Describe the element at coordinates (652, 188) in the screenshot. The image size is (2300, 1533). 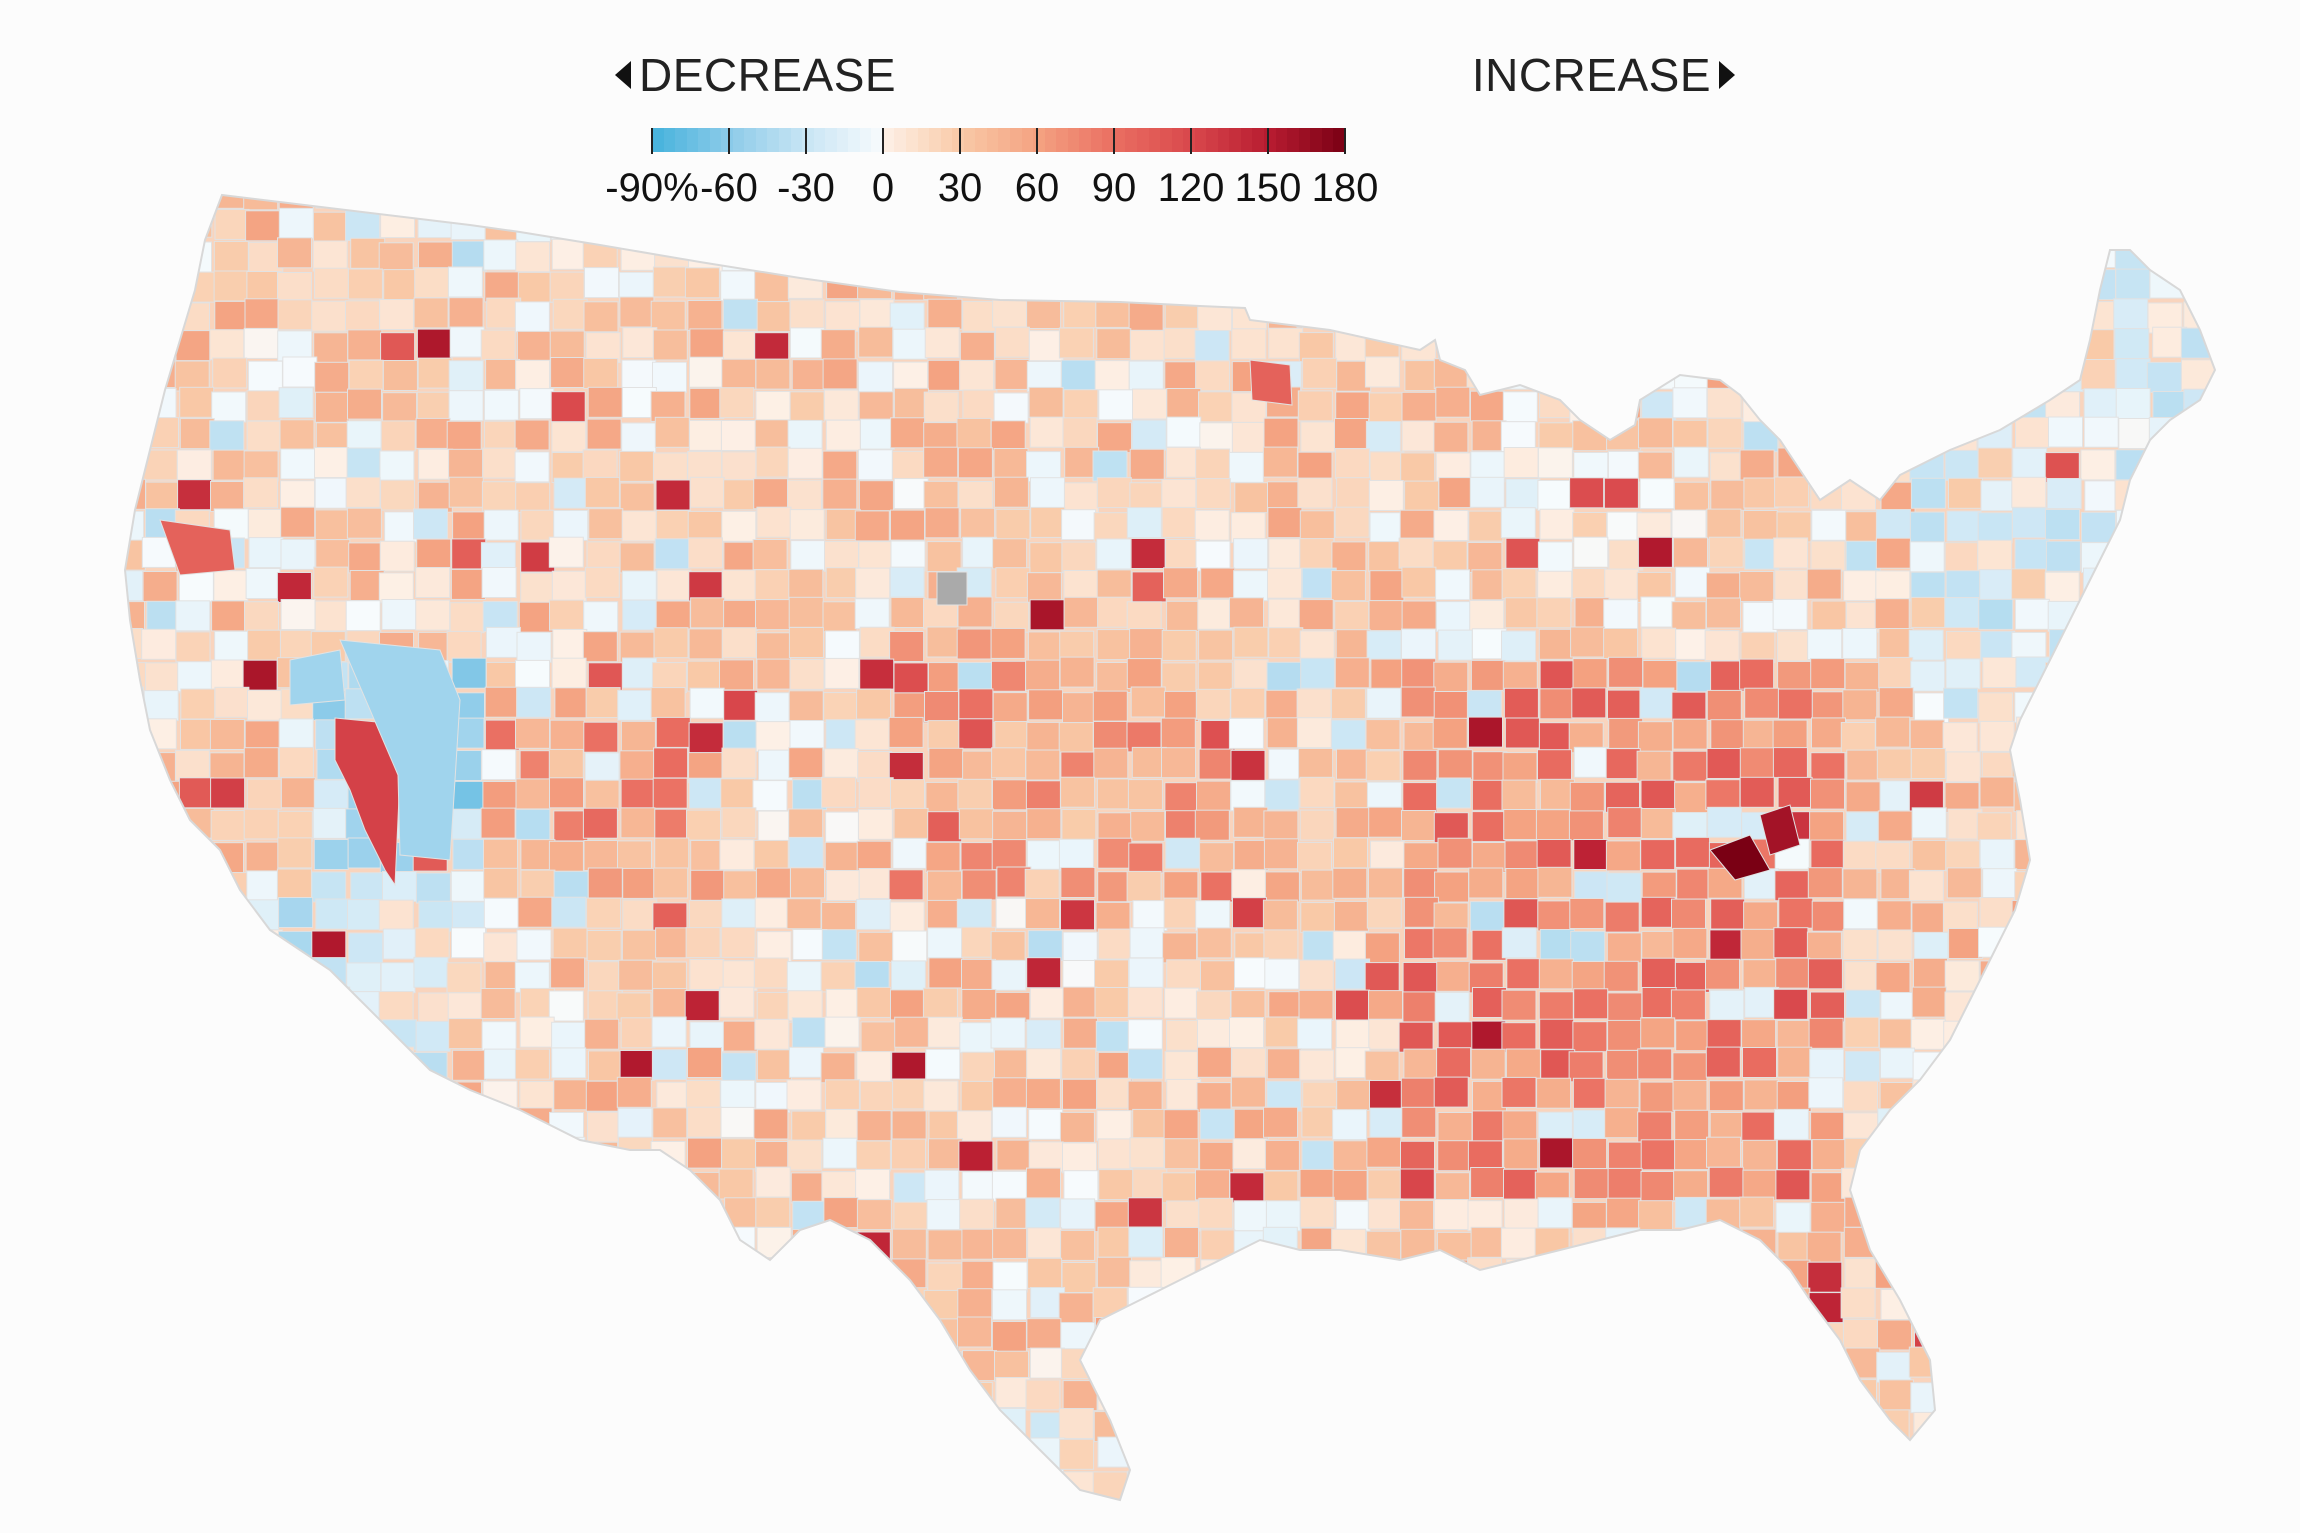
I see `legend-tick-label: -90%` at that location.